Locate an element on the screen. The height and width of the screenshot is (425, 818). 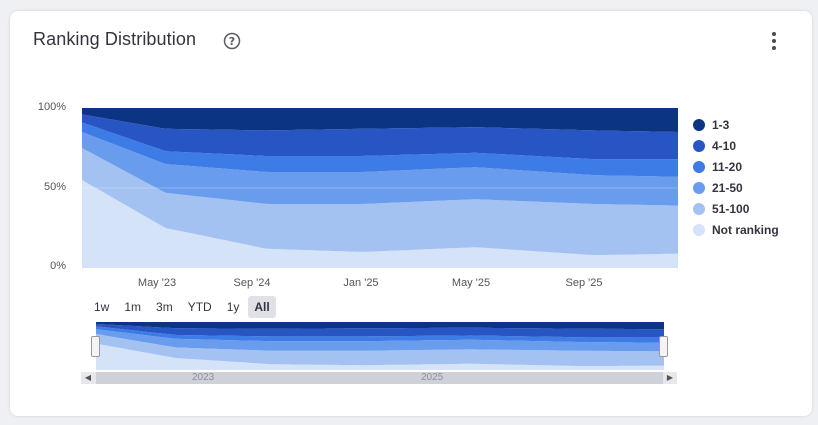
legend-item-4-10: 4-10 is located at coordinates (736, 145).